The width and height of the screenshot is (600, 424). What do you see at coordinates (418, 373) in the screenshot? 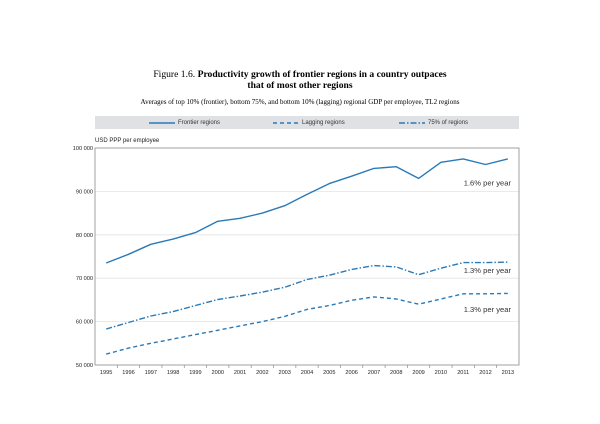
I see `x-tick-label: 2009` at bounding box center [418, 373].